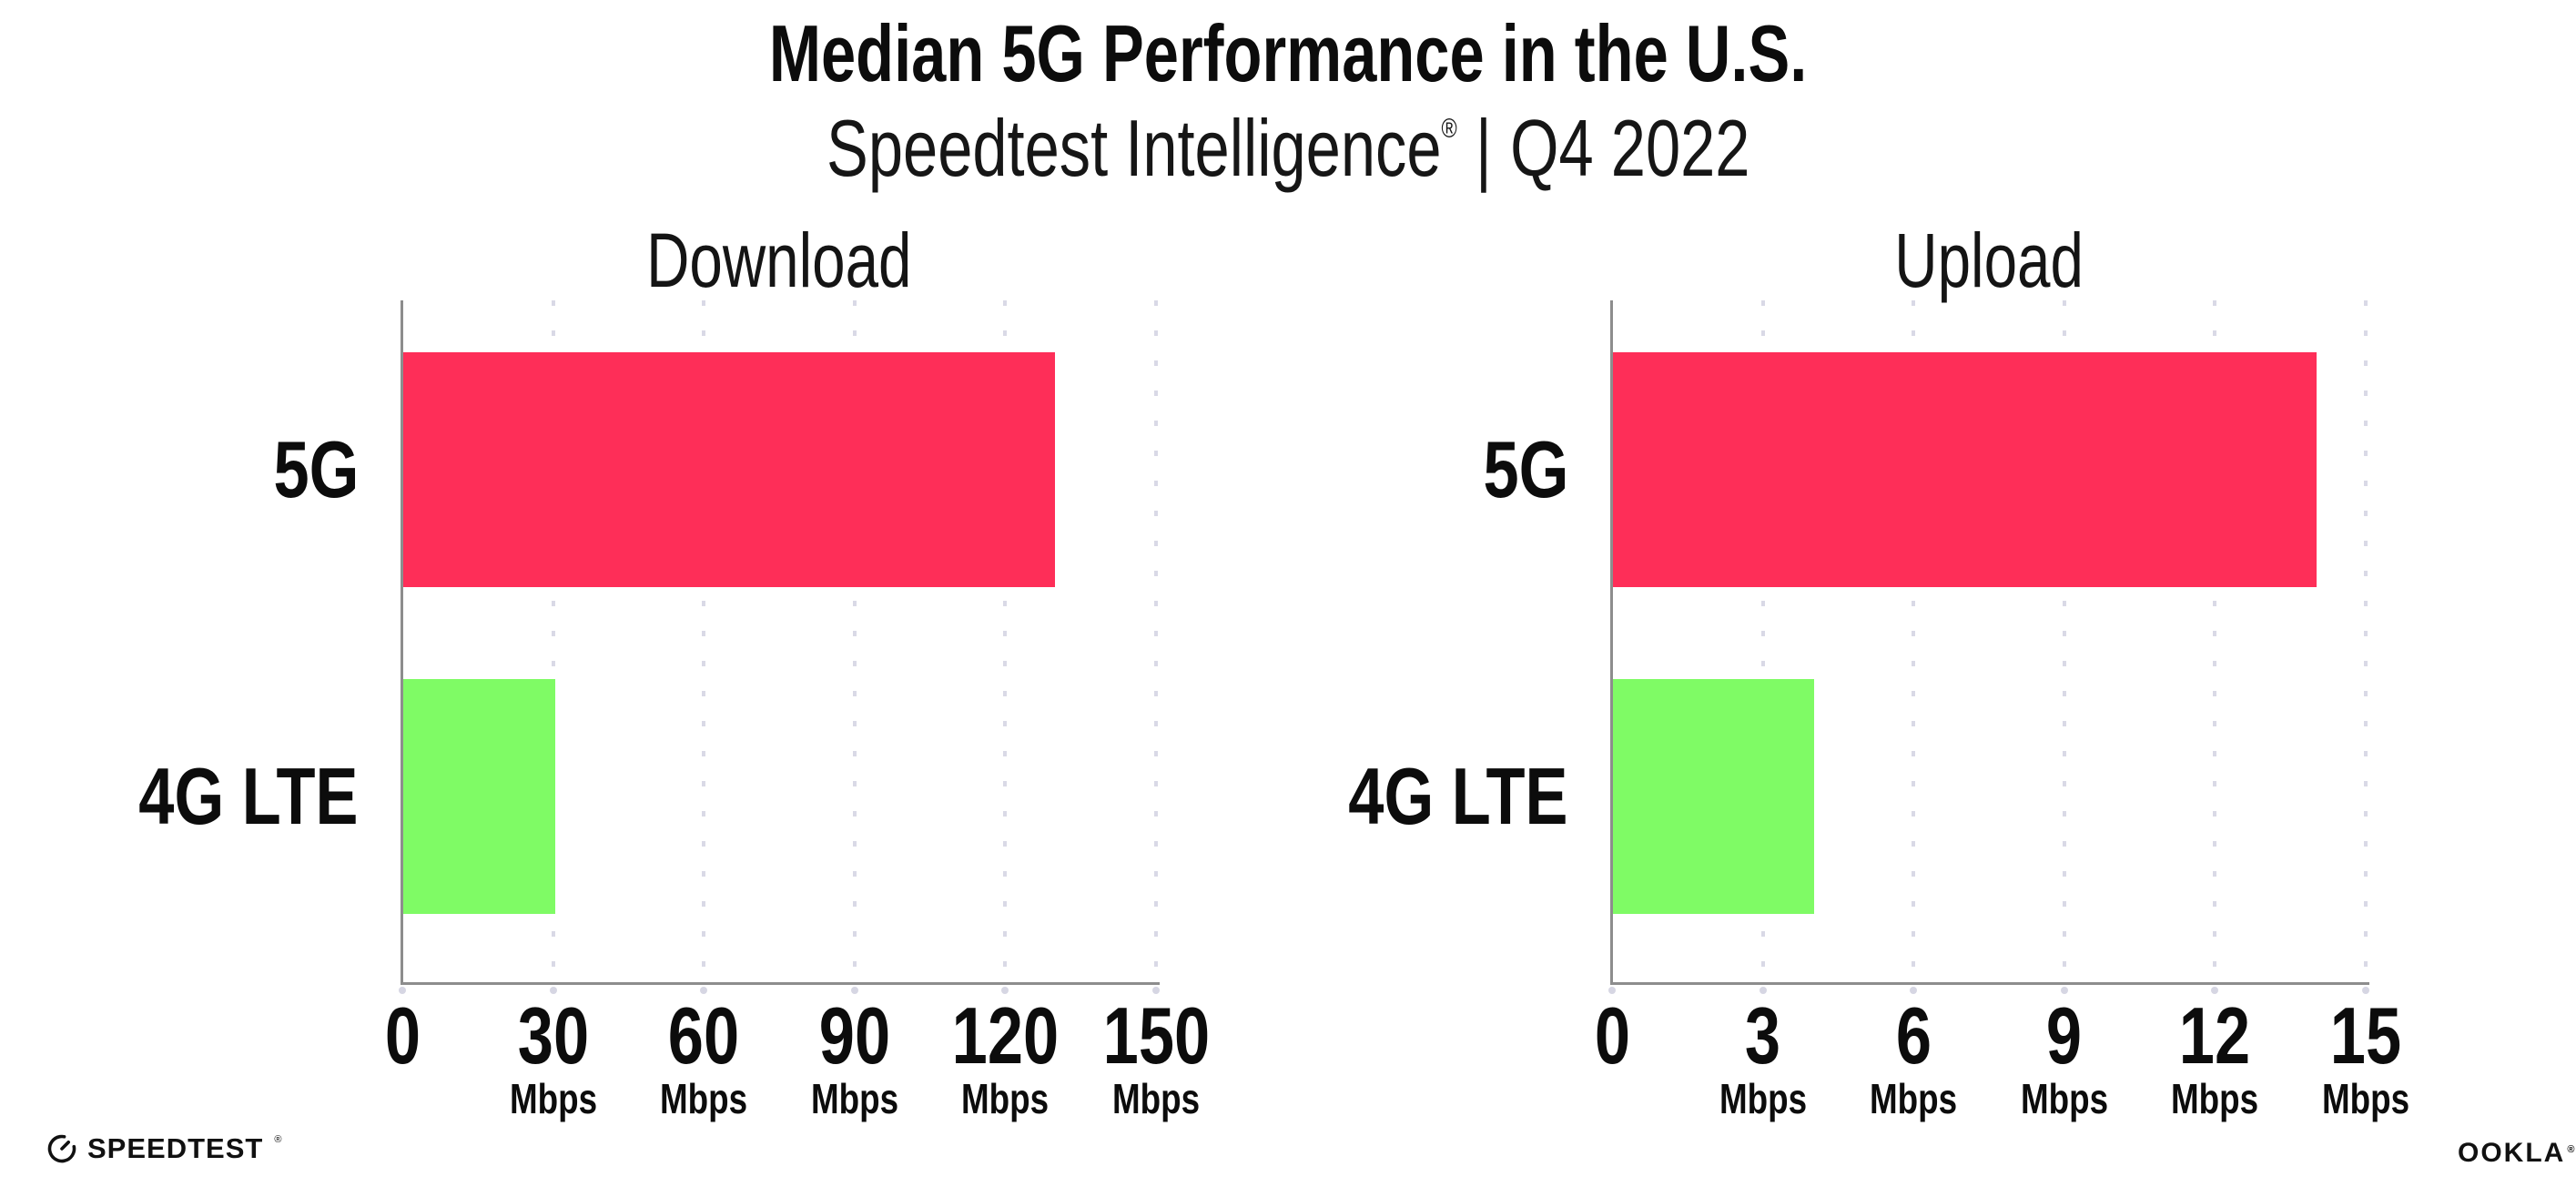 This screenshot has width=2576, height=1197. I want to click on tick-value: 120, so click(1005, 1035).